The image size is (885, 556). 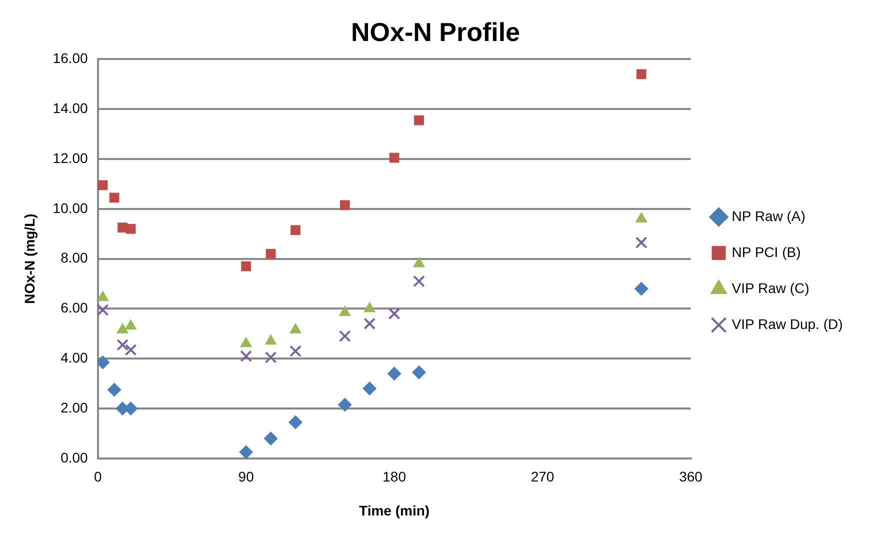 What do you see at coordinates (70, 158) in the screenshot?
I see `y-tick-label: 12.00` at bounding box center [70, 158].